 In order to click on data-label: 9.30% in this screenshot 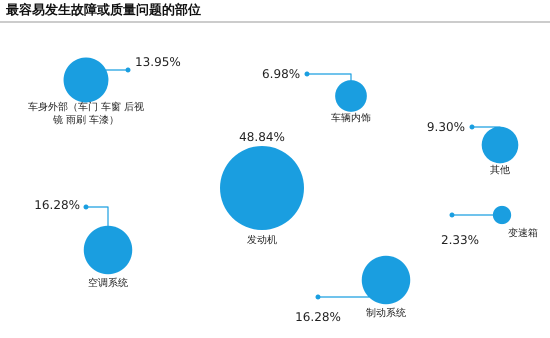, I will do `click(445, 127)`.